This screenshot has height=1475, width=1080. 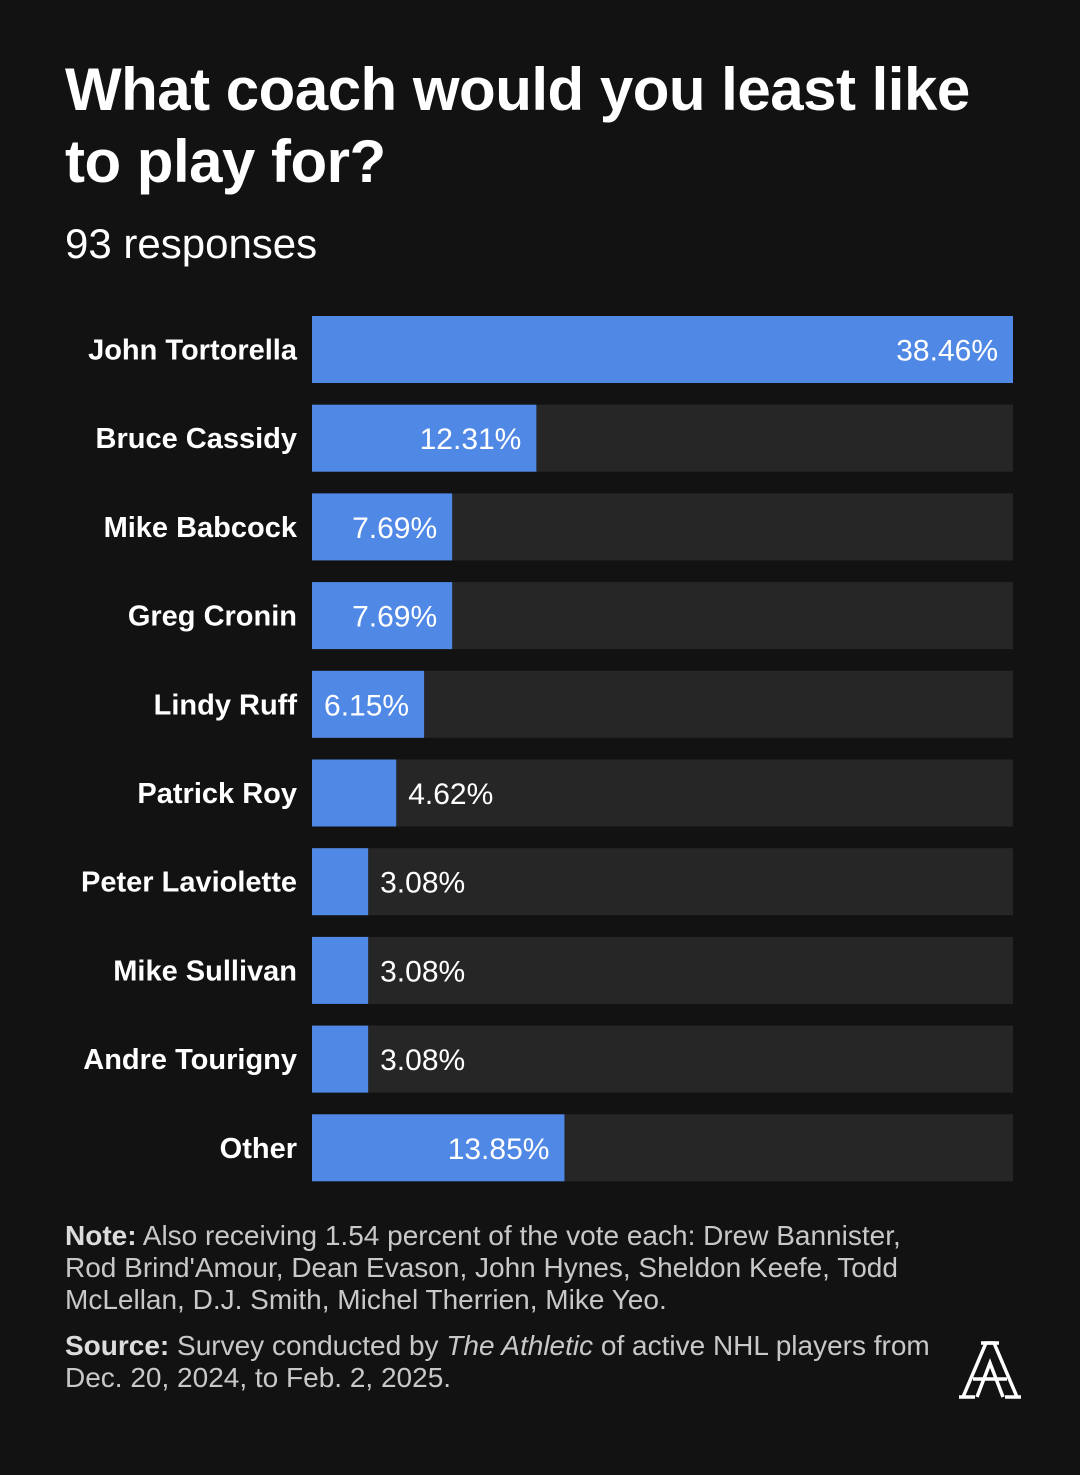 I want to click on source-label: Source:, so click(x=117, y=1345).